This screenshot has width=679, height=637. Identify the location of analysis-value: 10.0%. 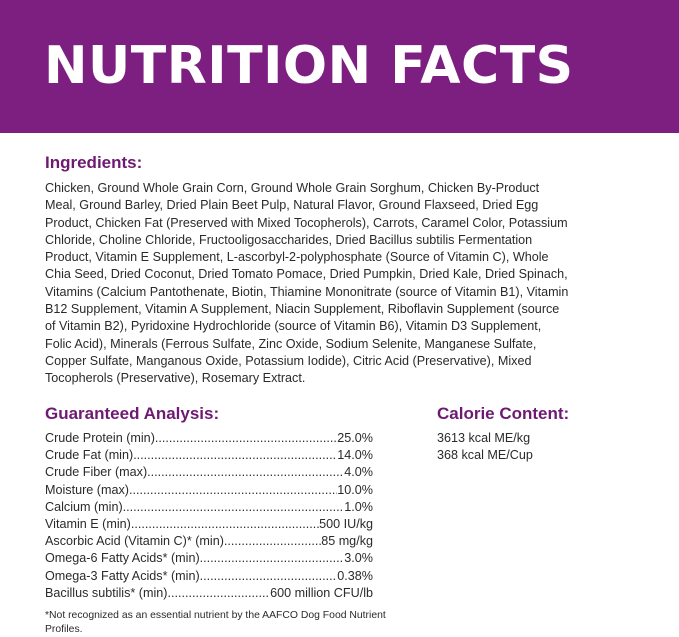
(355, 489).